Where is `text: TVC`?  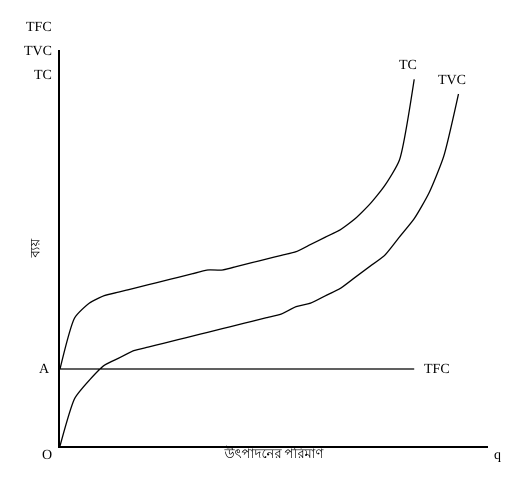
text: TVC is located at coordinates (38, 51).